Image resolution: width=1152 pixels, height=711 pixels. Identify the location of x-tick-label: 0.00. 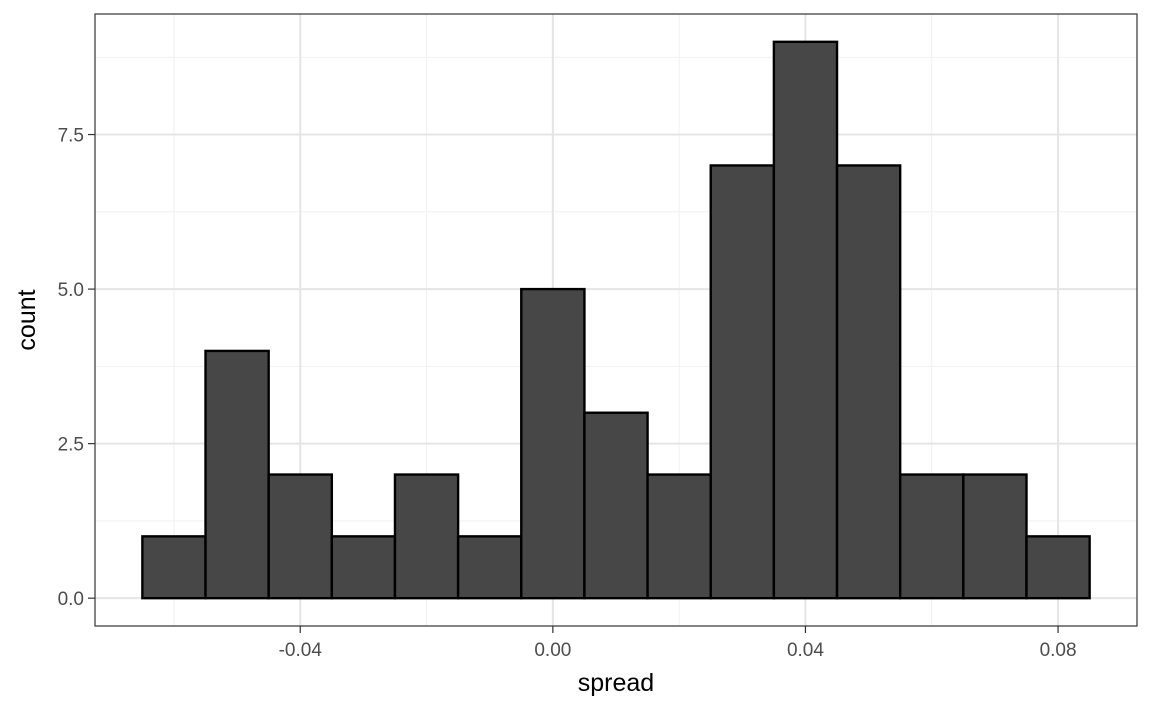
(552, 650).